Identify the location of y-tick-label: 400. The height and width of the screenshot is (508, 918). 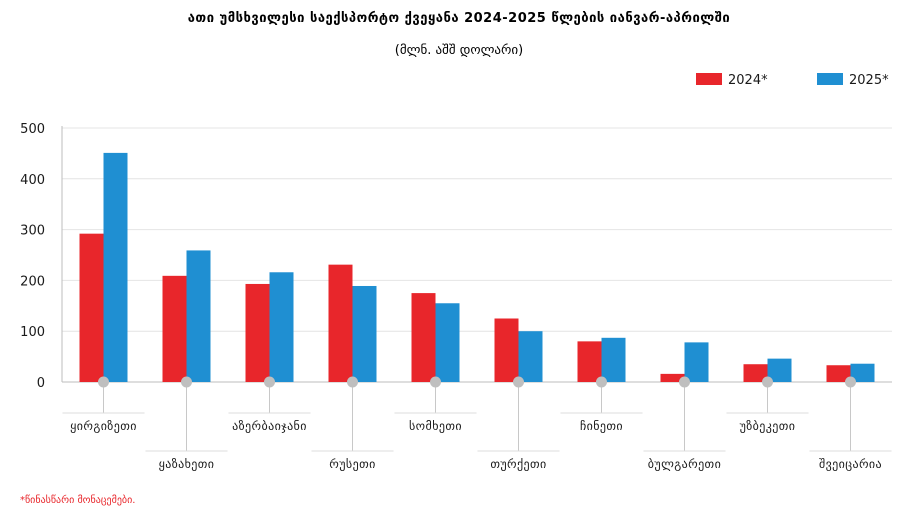
(32, 180).